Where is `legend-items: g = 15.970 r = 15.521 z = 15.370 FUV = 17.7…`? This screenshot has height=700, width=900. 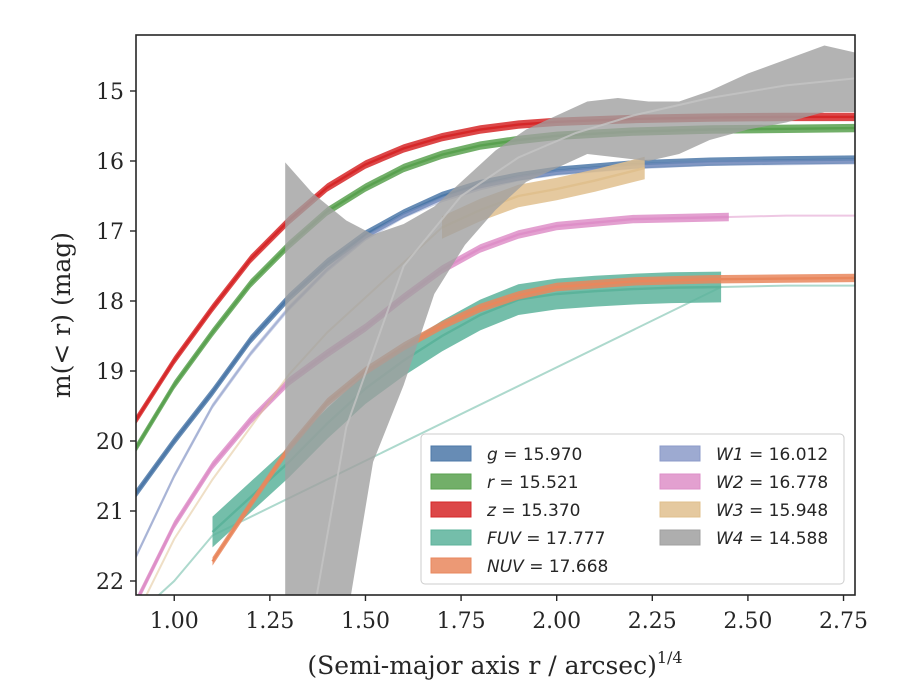 legend-items: g = 15.970 r = 15.521 z = 15.370 FUV = 17.7… is located at coordinates (629, 511).